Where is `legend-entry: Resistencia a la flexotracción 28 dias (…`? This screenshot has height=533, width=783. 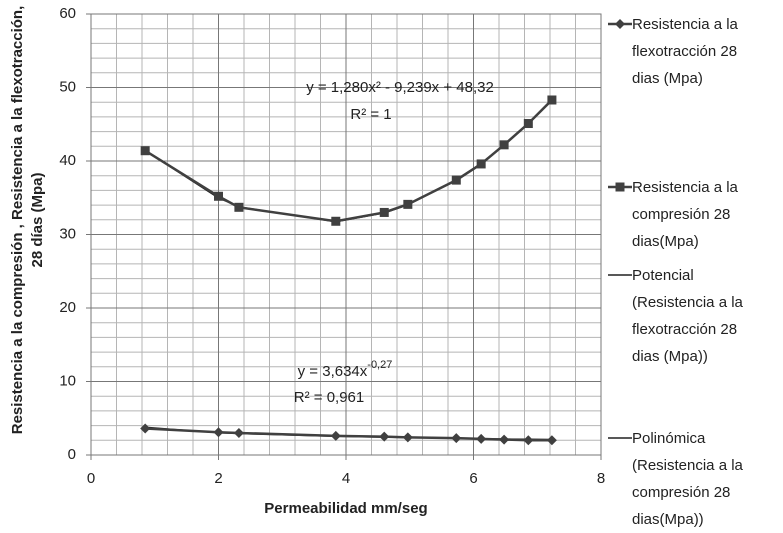
legend-entry: Resistencia a la flexotracción 28 dias (… is located at coordinates (685, 51).